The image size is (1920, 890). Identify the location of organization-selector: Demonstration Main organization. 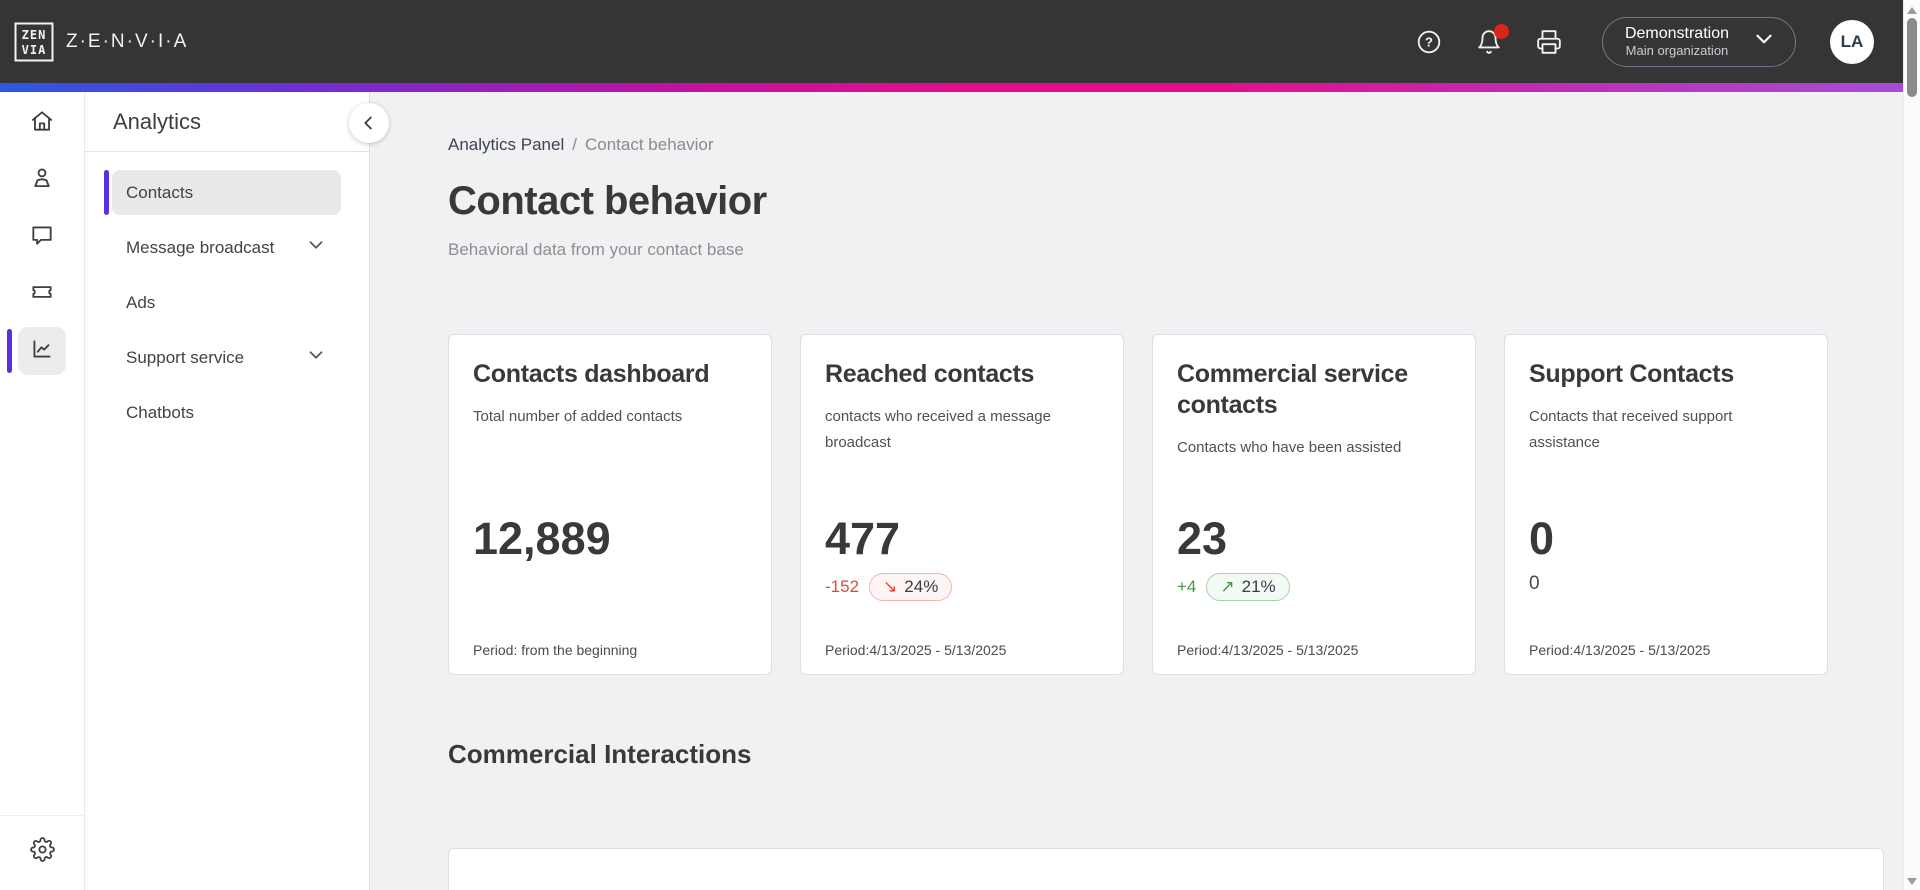
(1698, 41).